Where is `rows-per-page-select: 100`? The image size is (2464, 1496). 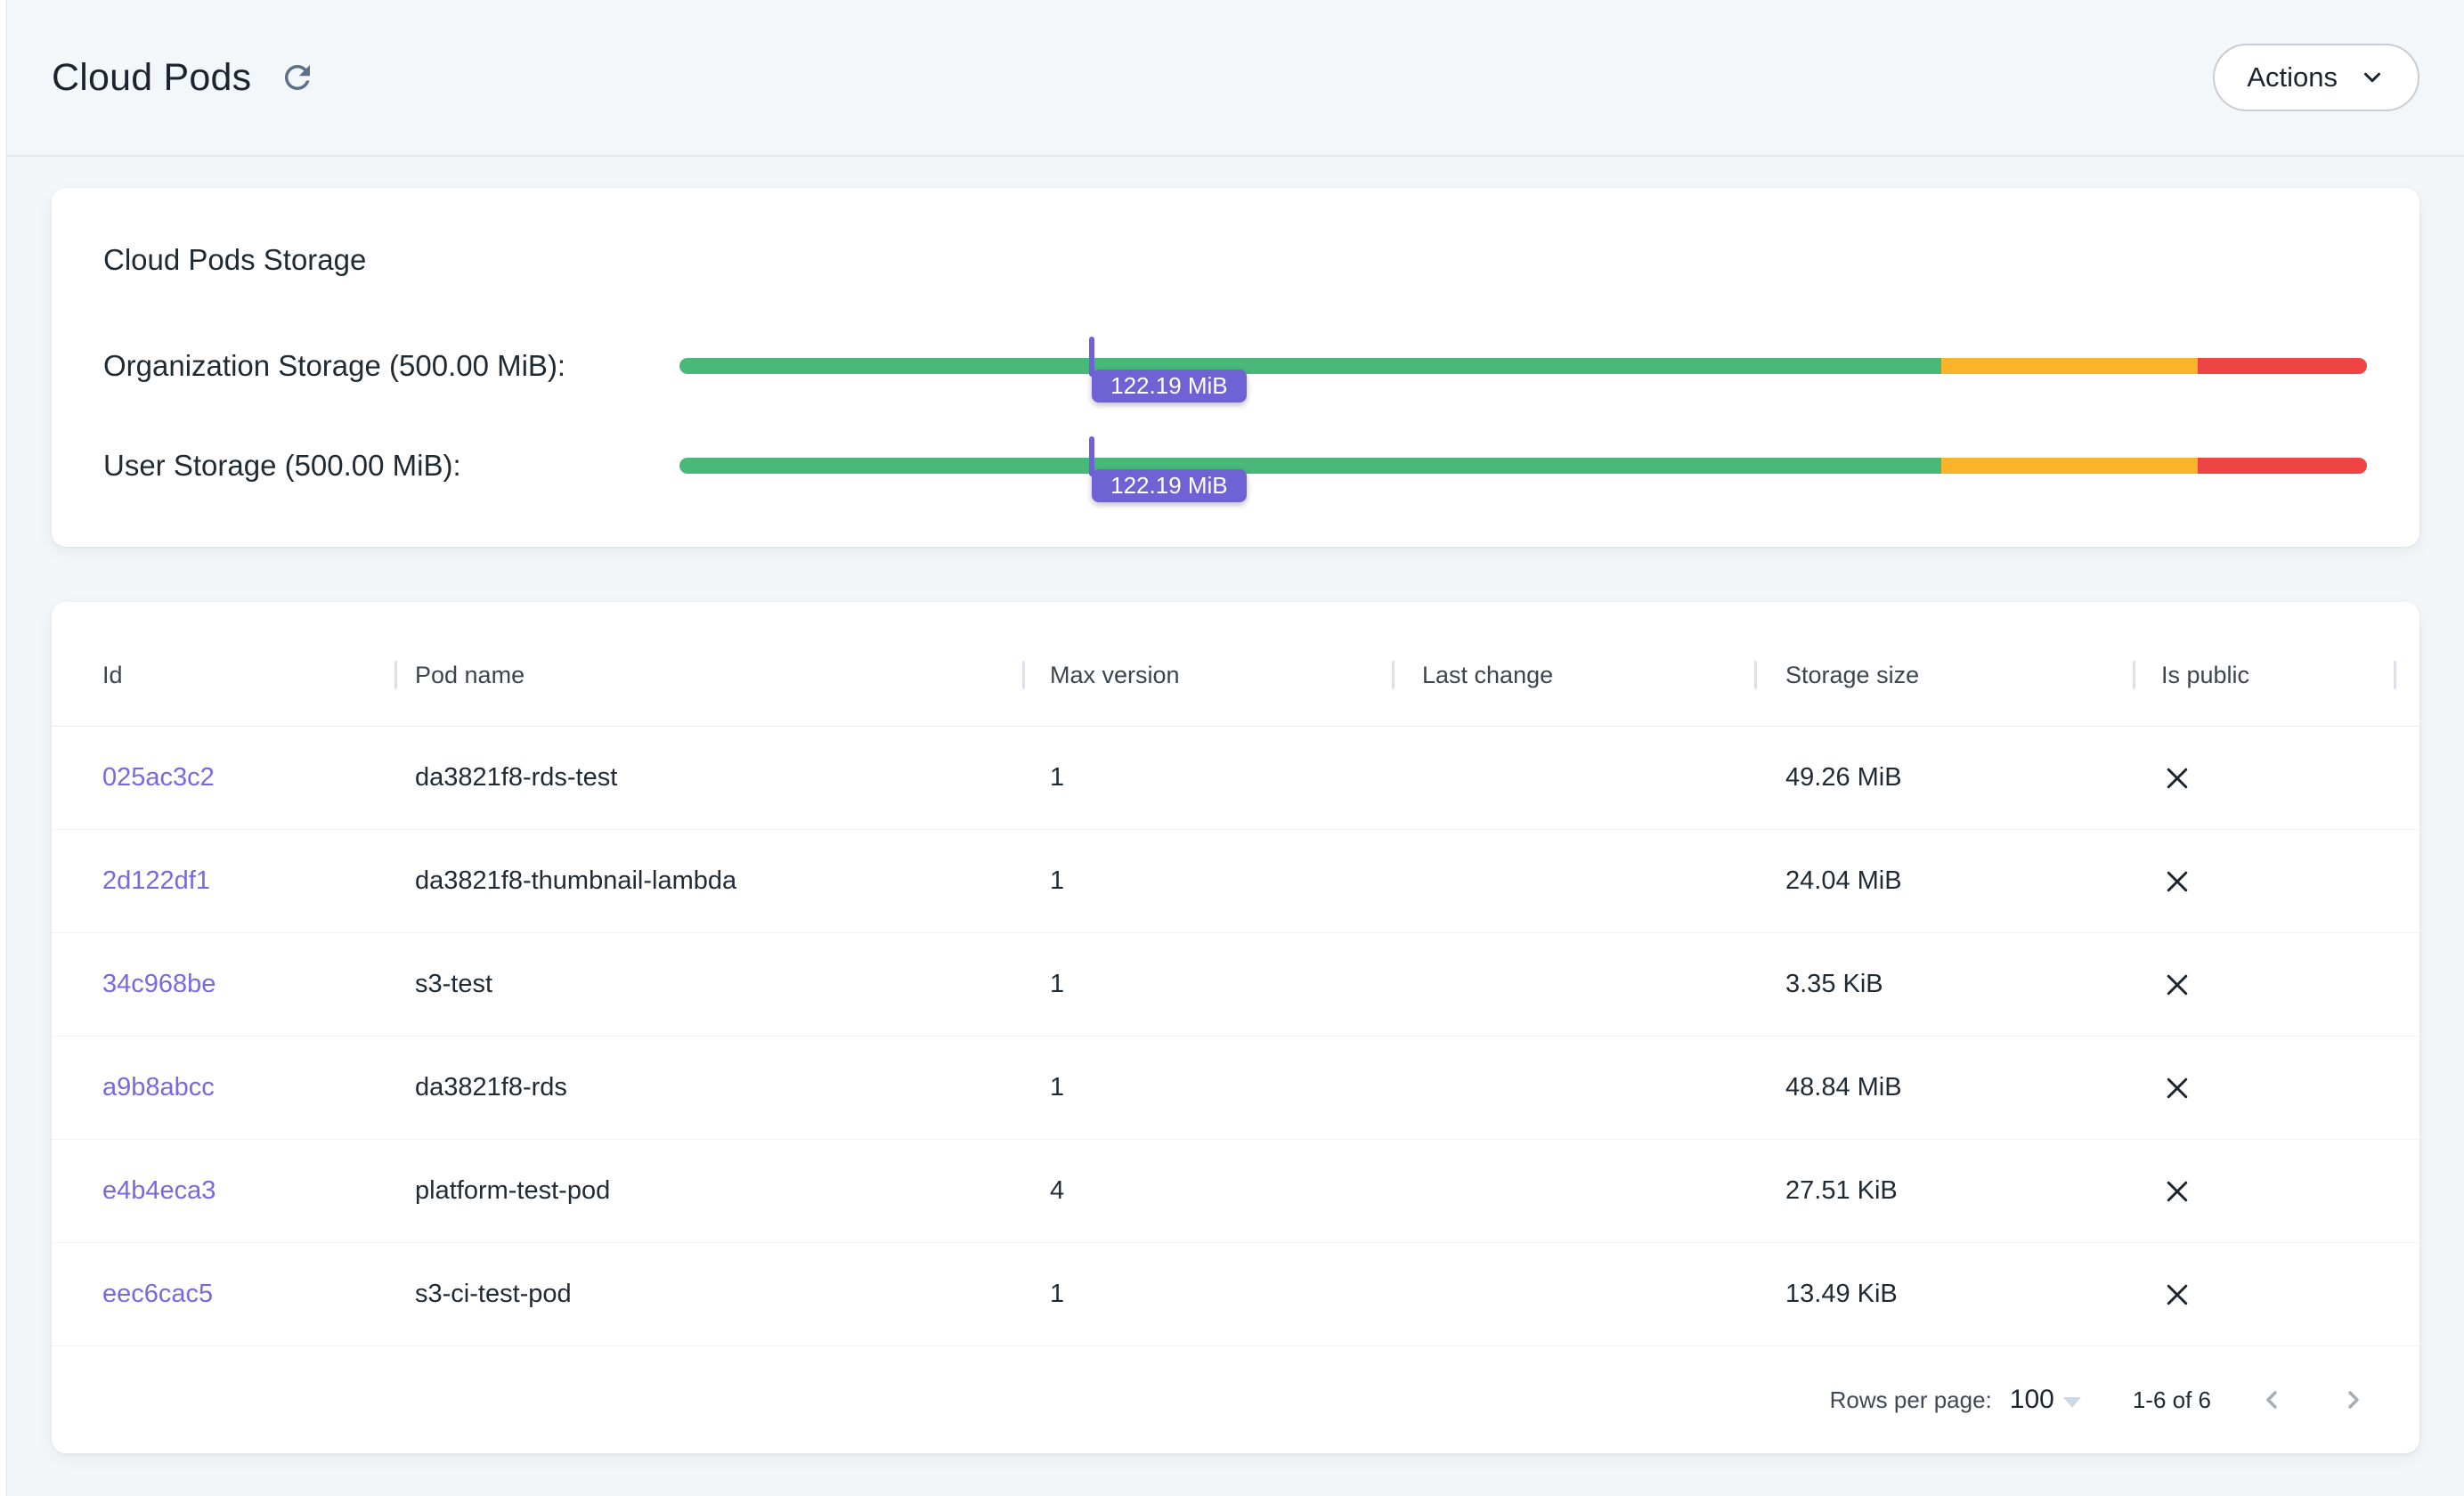 rows-per-page-select: 100 is located at coordinates (2045, 1400).